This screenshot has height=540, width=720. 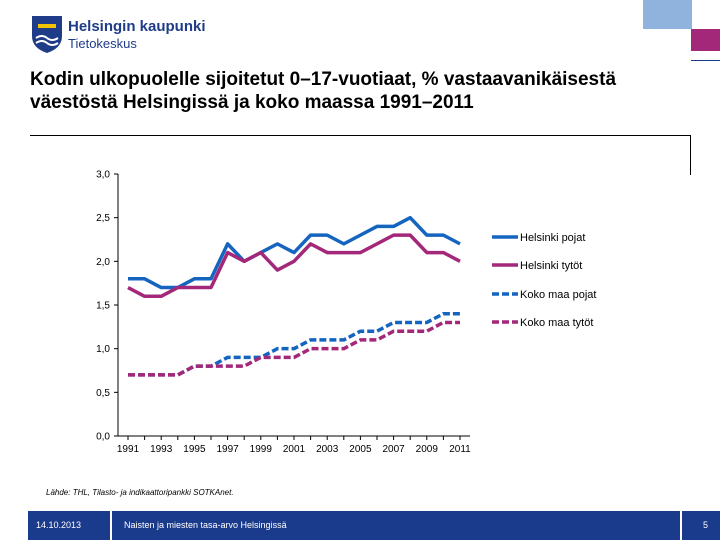 I want to click on x-tick-label: 2009, so click(x=427, y=449).